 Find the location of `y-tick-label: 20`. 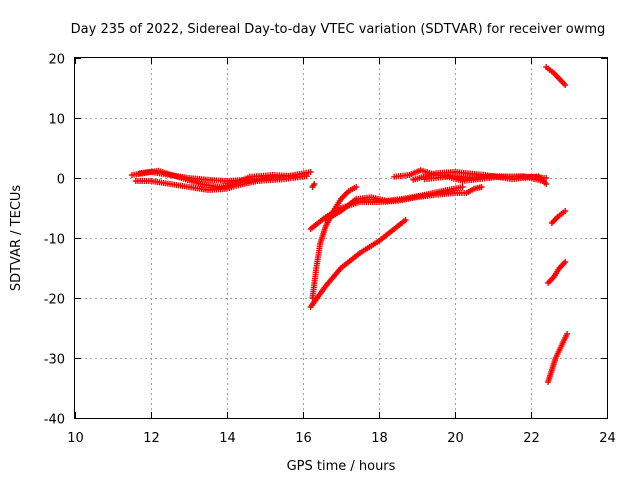

y-tick-label: 20 is located at coordinates (56, 60).